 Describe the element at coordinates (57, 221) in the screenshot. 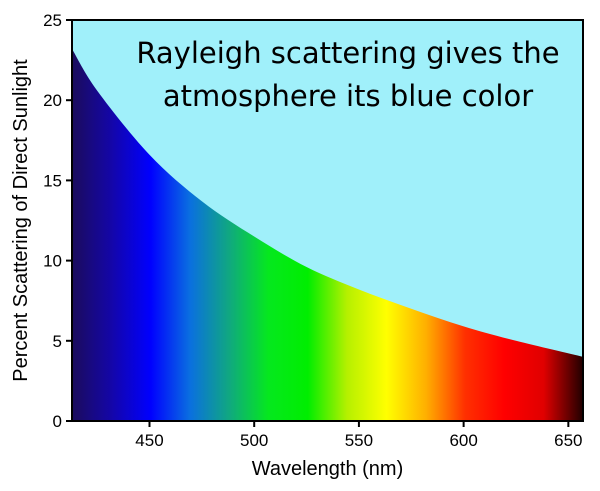

I see `y-axis: 0 5 10 15 20 25` at that location.